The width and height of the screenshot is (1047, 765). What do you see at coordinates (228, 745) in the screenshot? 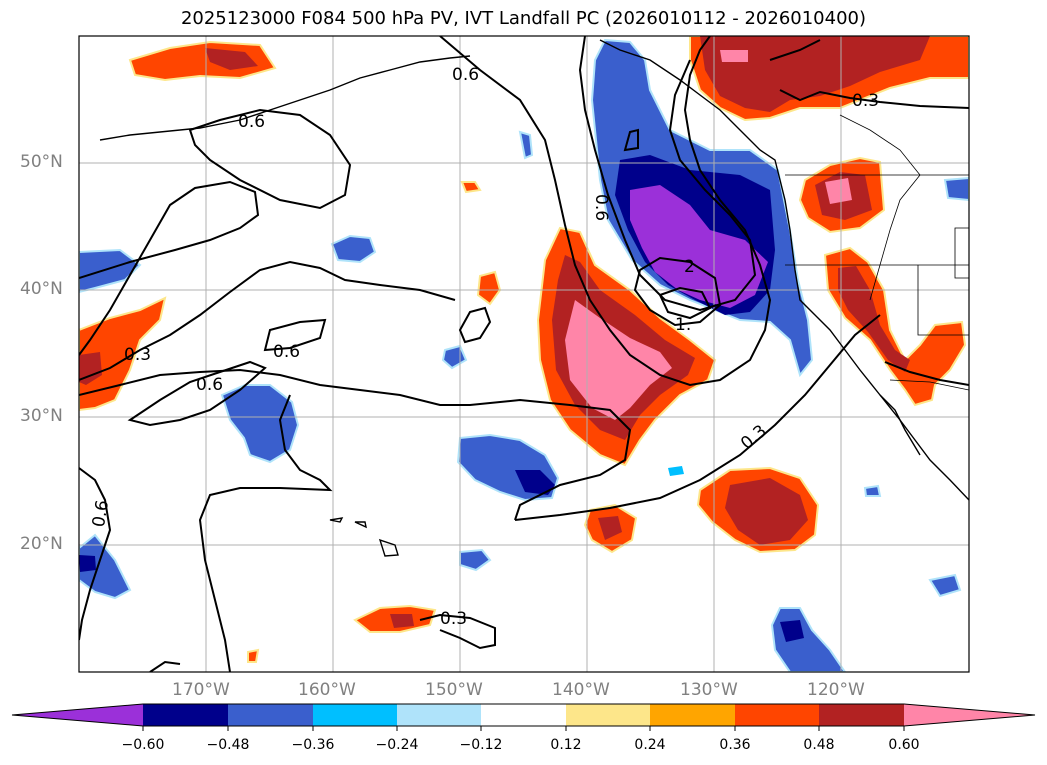
I see `colorbar-tick-label: −0.48` at bounding box center [228, 745].